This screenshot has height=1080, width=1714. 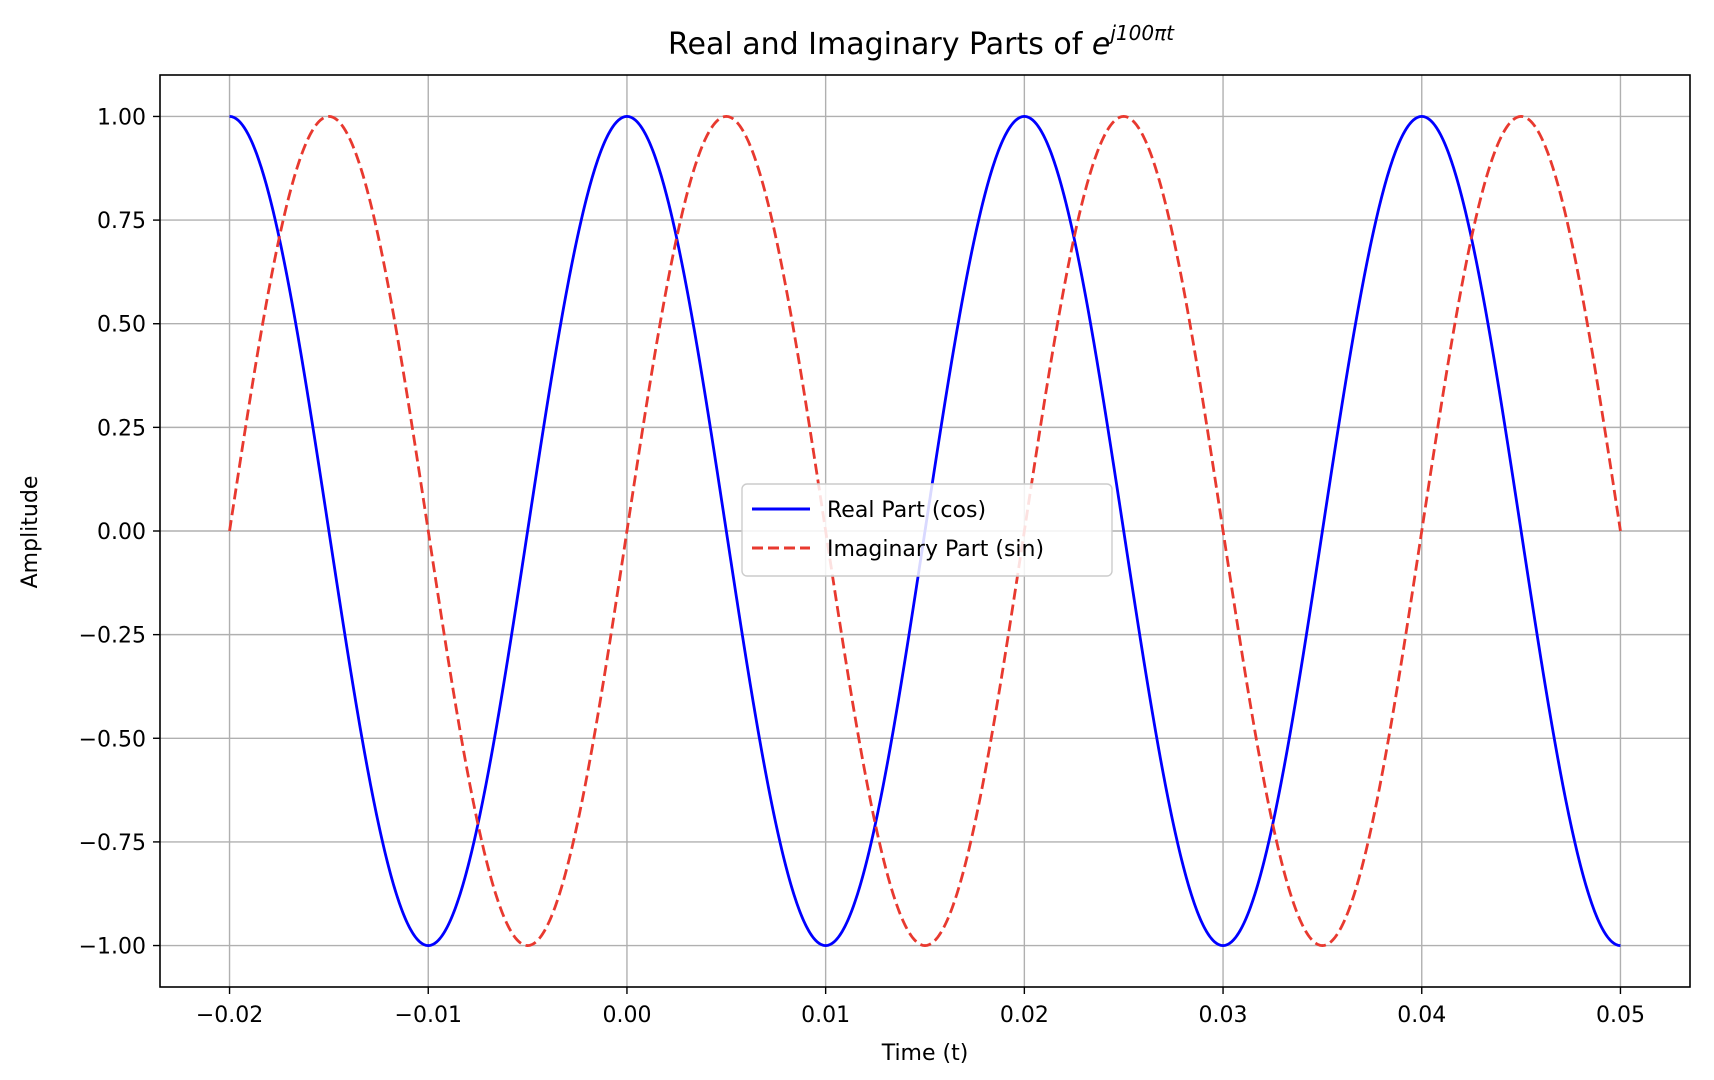 I want to click on y-tick-label: 0.00, so click(x=121, y=532).